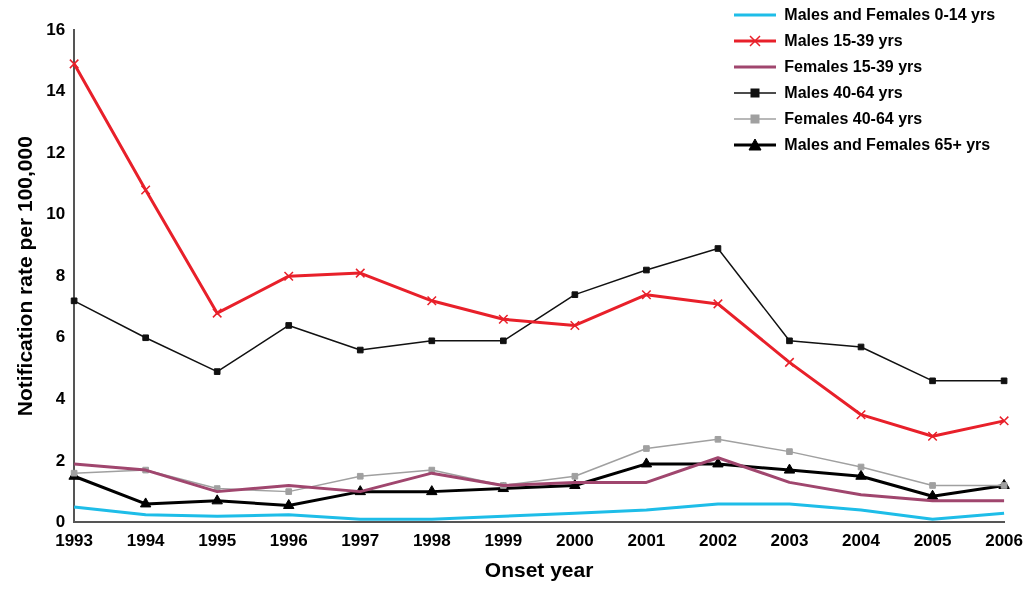  What do you see at coordinates (74, 541) in the screenshot?
I see `x-tick-label: 1993` at bounding box center [74, 541].